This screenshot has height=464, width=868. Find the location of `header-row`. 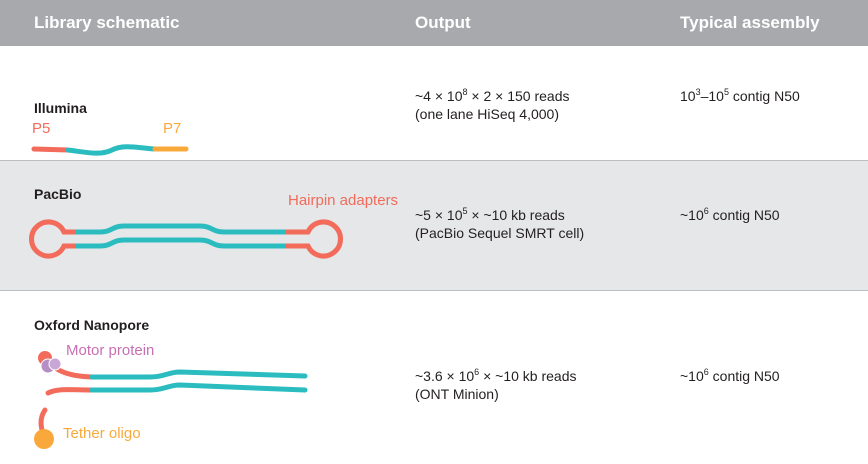

header-row is located at coordinates (434, 23).